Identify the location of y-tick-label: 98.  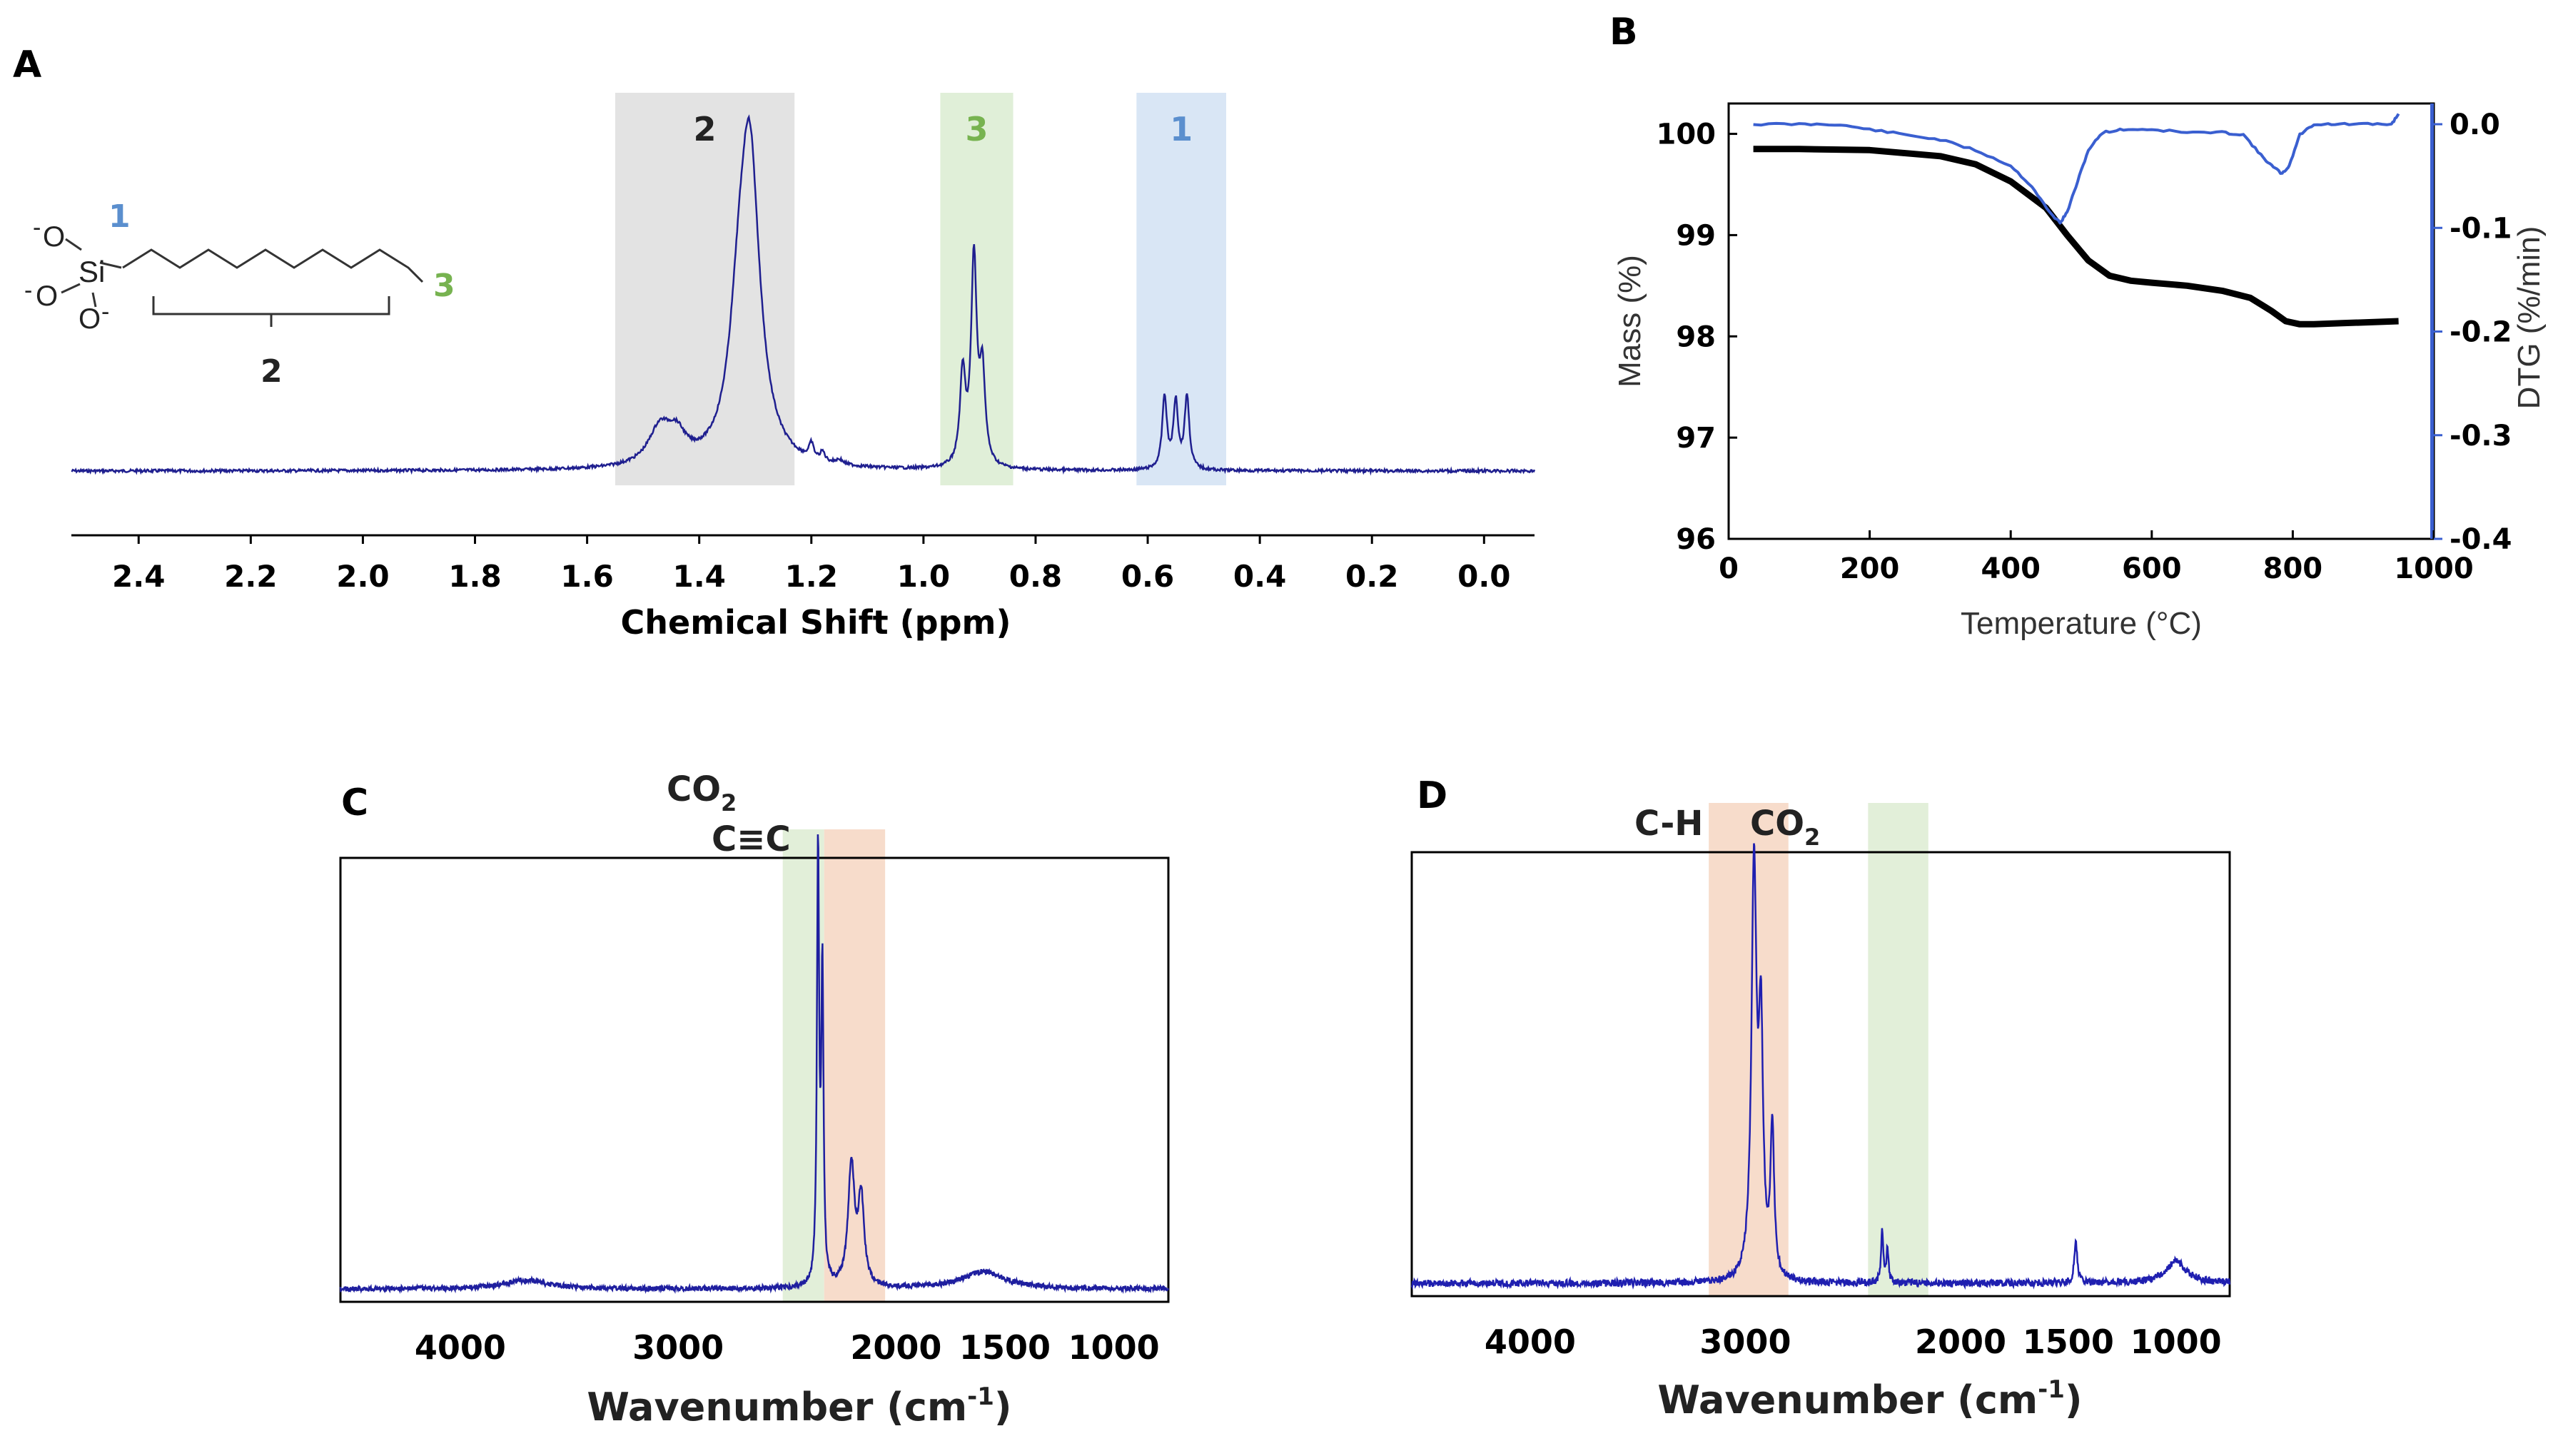
(1696, 336).